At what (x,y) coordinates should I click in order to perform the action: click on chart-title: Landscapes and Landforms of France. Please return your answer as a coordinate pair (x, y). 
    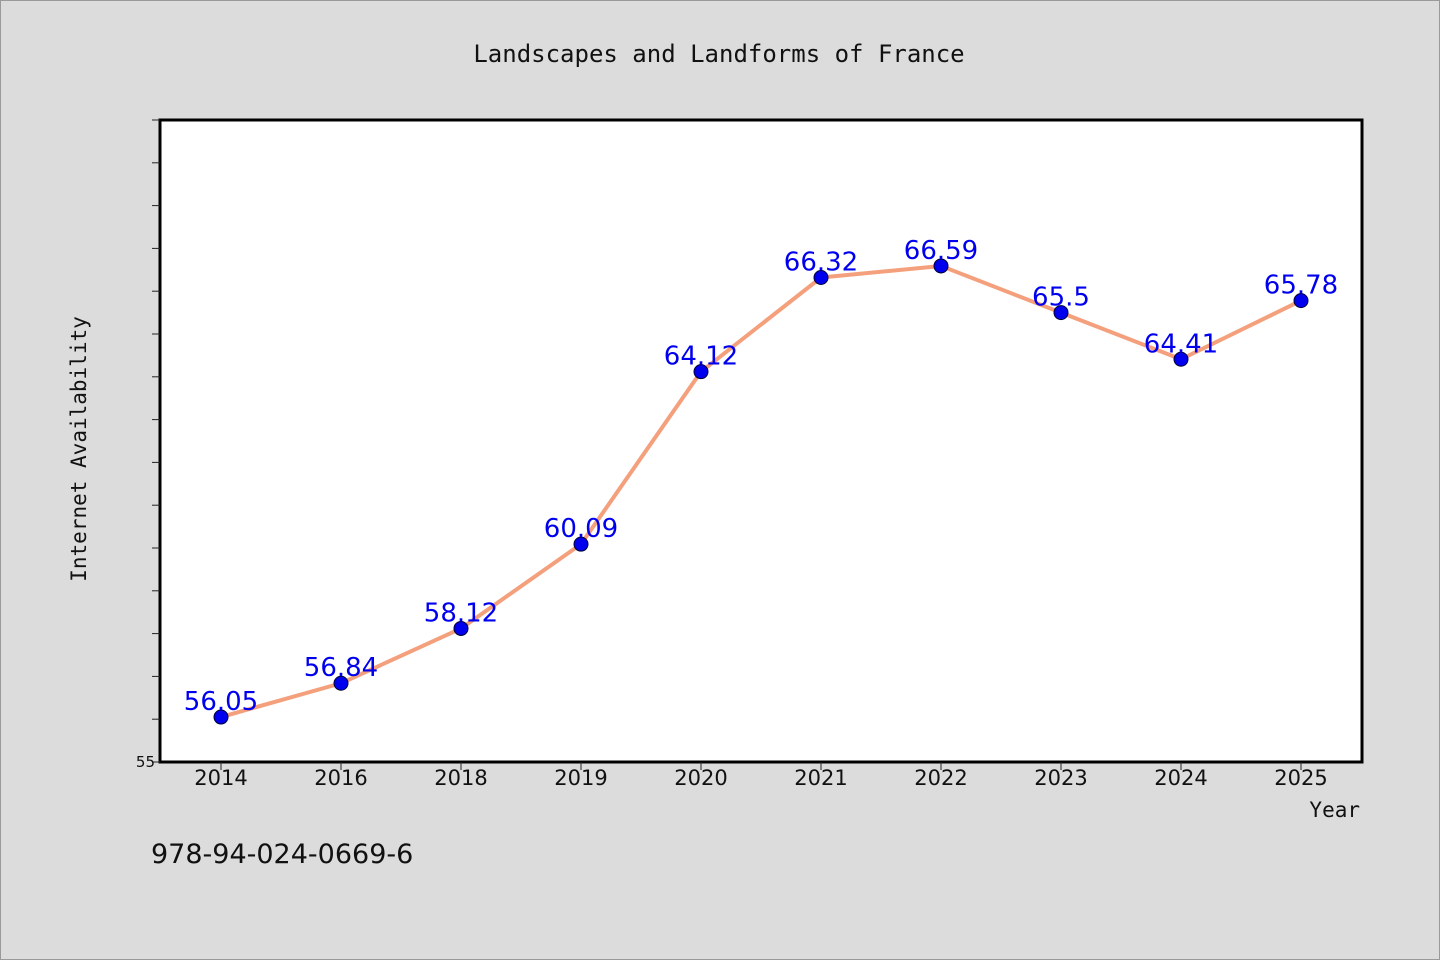
    Looking at the image, I should click on (718, 54).